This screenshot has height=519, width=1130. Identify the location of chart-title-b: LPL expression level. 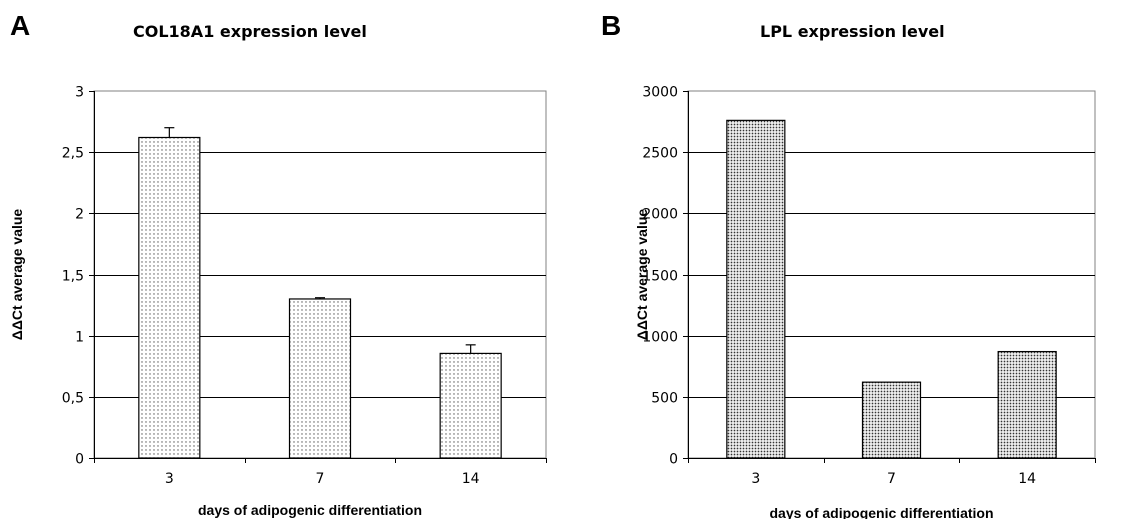
(852, 31).